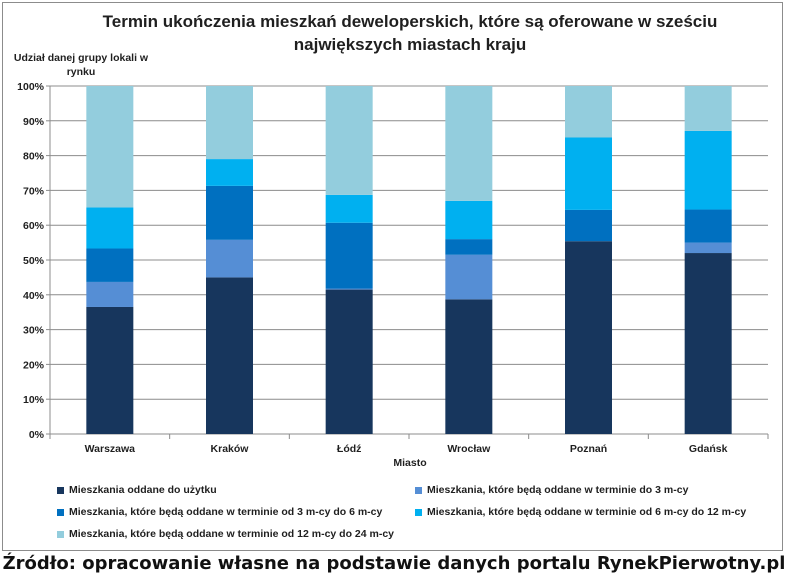 This screenshot has width=788, height=579. I want to click on y-tick-label: 100%, so click(31, 87).